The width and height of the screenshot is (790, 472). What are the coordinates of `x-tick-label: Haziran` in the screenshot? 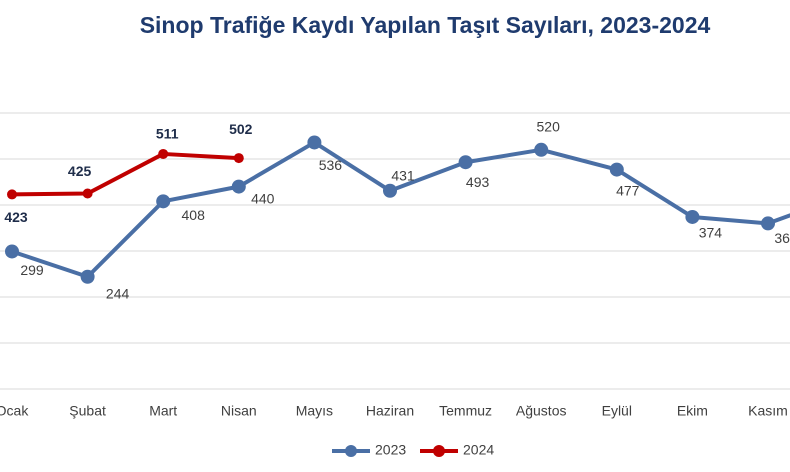 It's located at (390, 411).